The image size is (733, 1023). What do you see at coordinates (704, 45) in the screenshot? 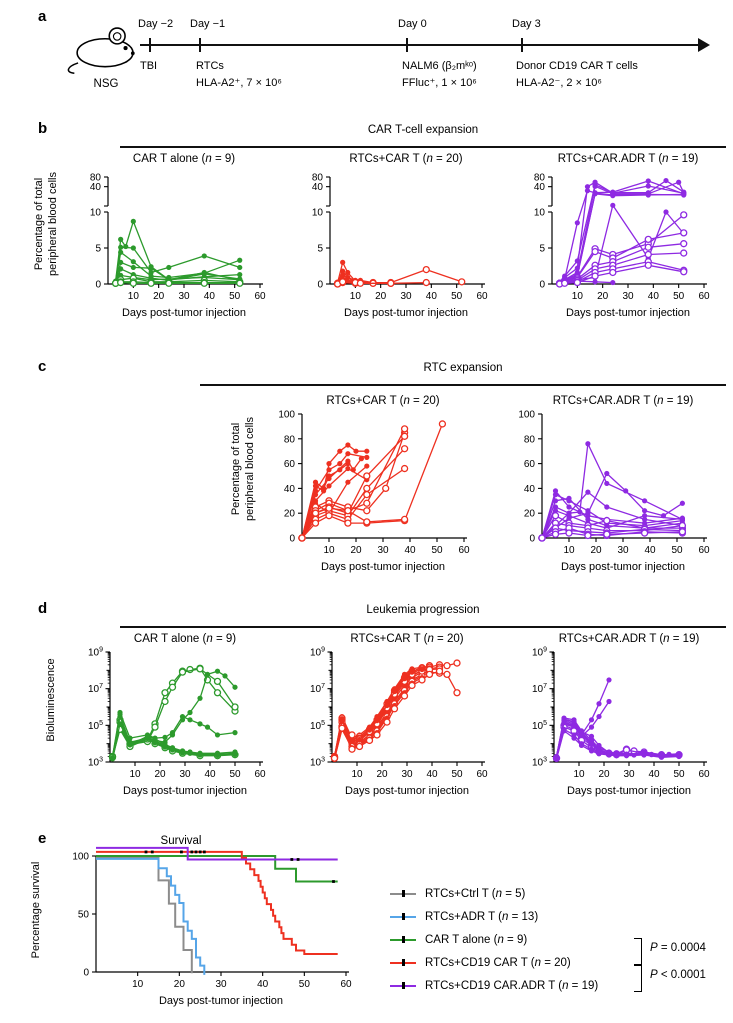
I see `timeline-arrowhead` at bounding box center [704, 45].